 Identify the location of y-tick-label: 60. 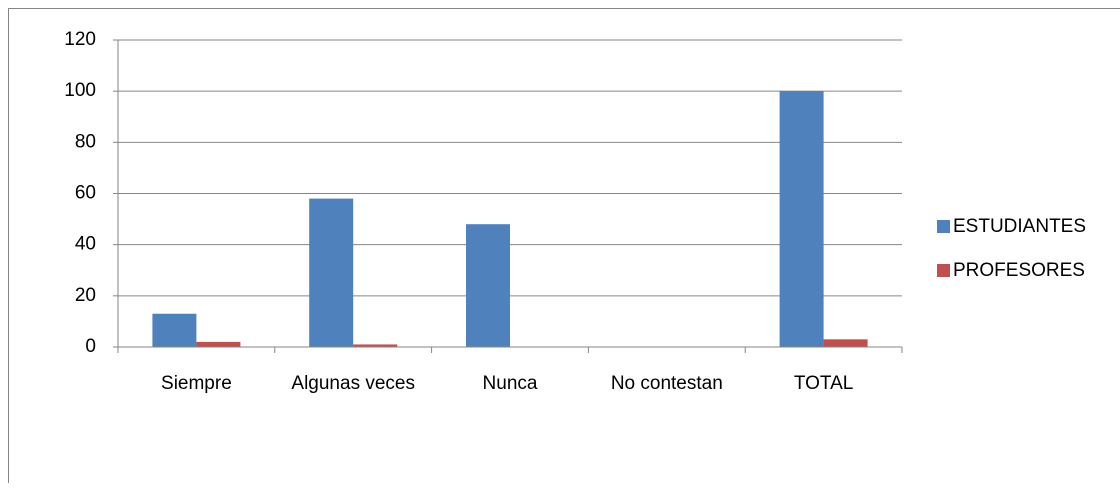
(85, 193).